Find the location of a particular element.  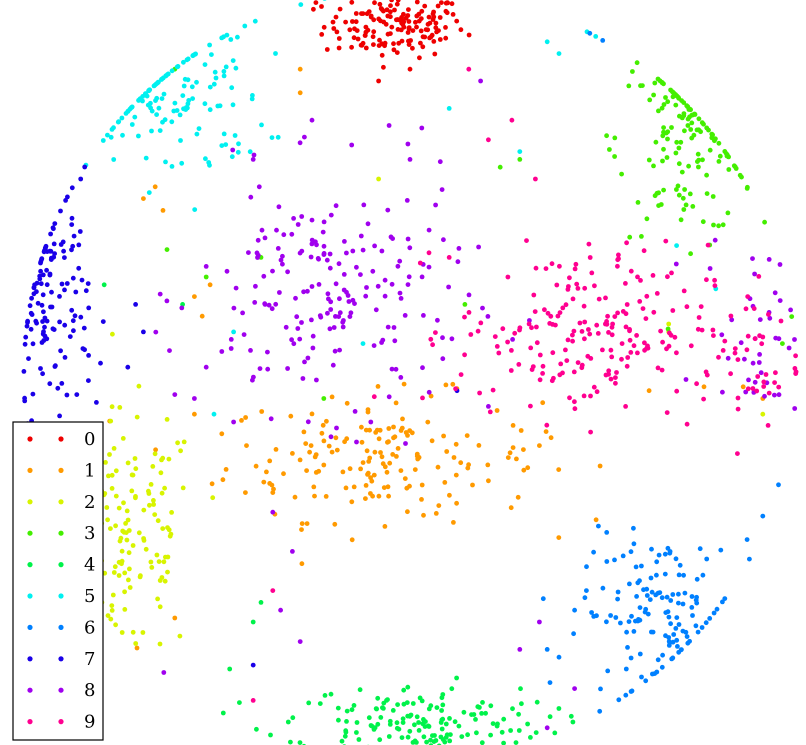

legend-marker is located at coordinates (61, 690).